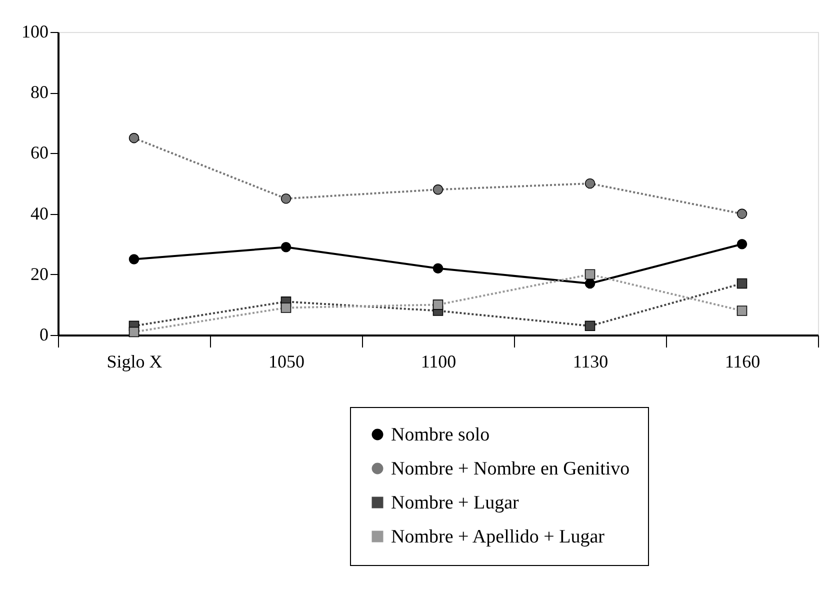  I want to click on x-tick-label: 1160, so click(742, 362).